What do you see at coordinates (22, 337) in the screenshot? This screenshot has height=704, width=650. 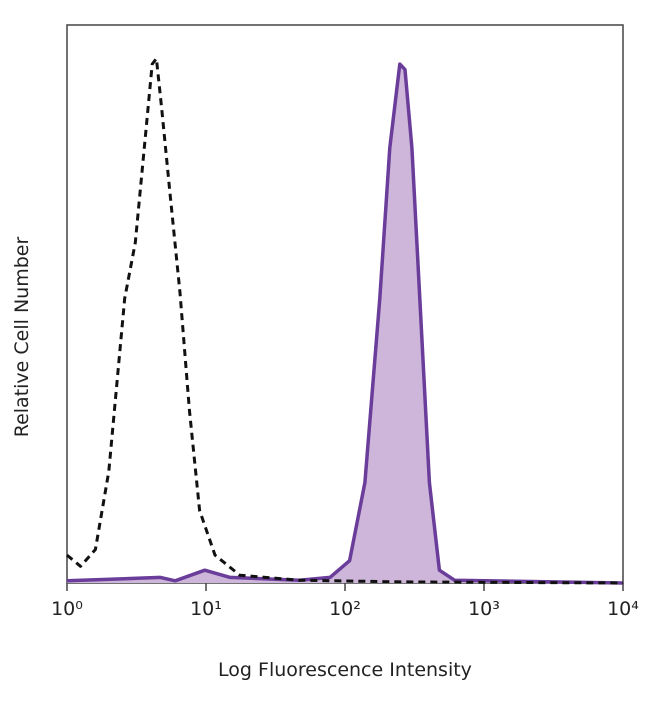 I see `y-axis-label: Relative Cell Number` at bounding box center [22, 337].